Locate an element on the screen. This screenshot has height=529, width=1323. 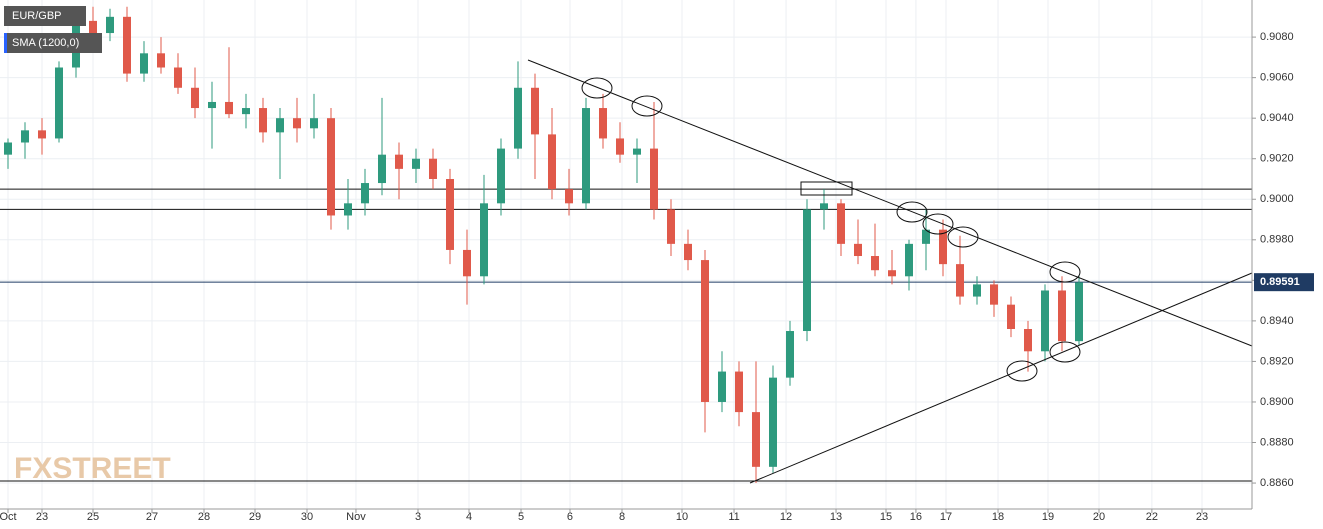
legend-symbol: EUR/GBP is located at coordinates (37, 16).